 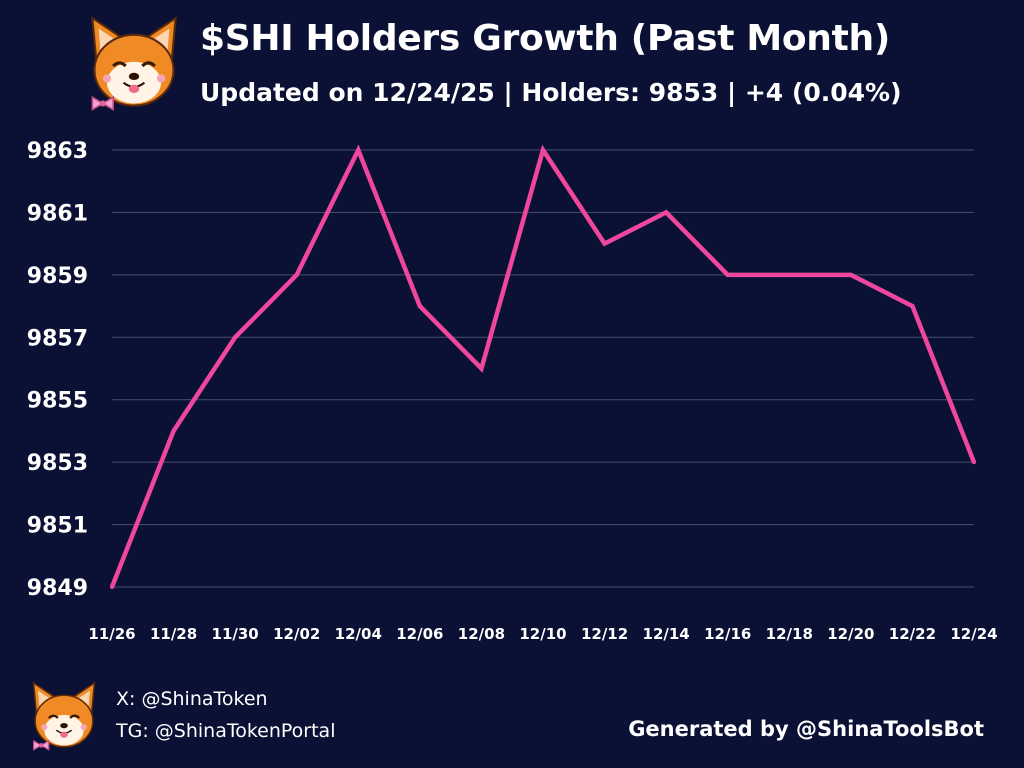 What do you see at coordinates (57, 151) in the screenshot?
I see `y-tick-label: 9863` at bounding box center [57, 151].